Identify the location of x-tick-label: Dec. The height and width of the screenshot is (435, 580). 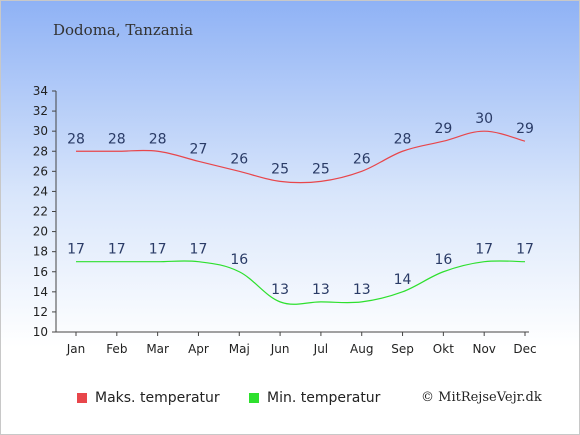
(524, 349).